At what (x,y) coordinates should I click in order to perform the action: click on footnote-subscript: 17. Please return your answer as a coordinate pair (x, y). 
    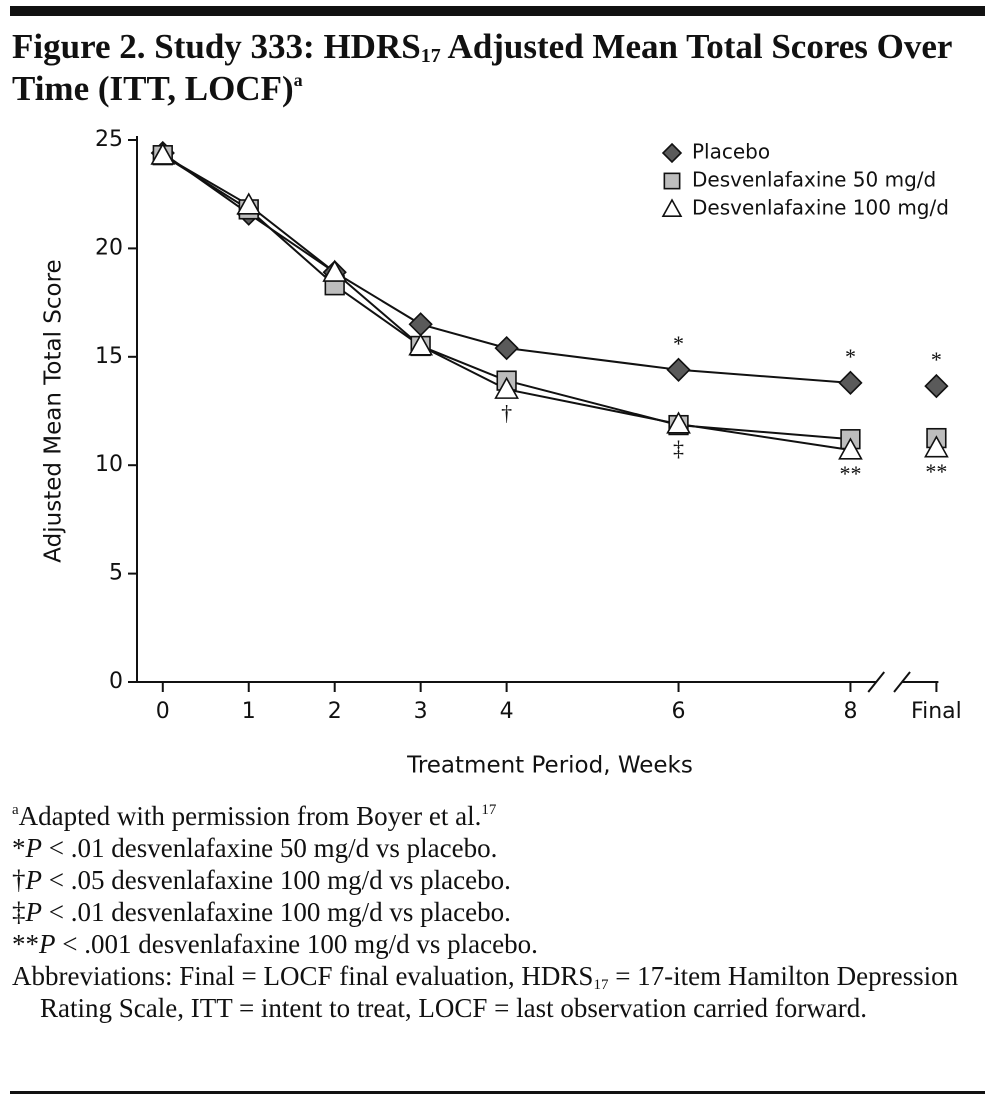
    Looking at the image, I should click on (601, 985).